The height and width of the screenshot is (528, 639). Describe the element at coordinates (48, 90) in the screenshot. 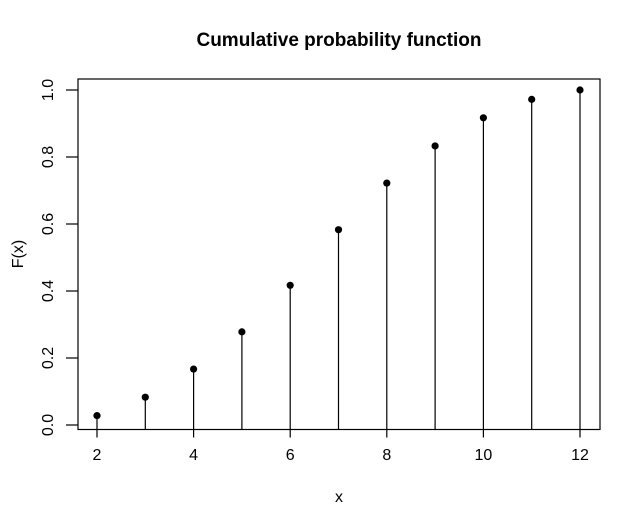

I see `y-tick-label: 1.0` at that location.